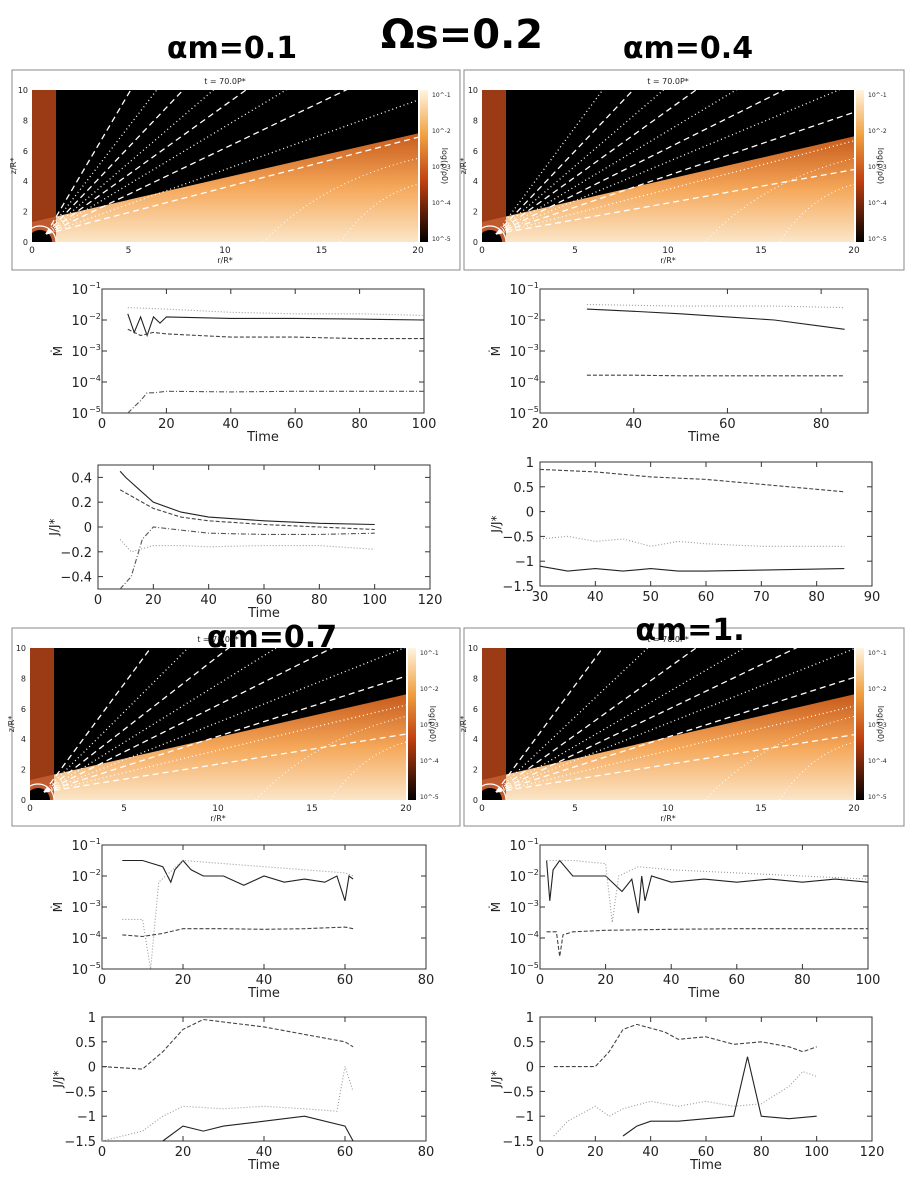  I want to click on y-axis-label: J/J*, so click(54, 527).